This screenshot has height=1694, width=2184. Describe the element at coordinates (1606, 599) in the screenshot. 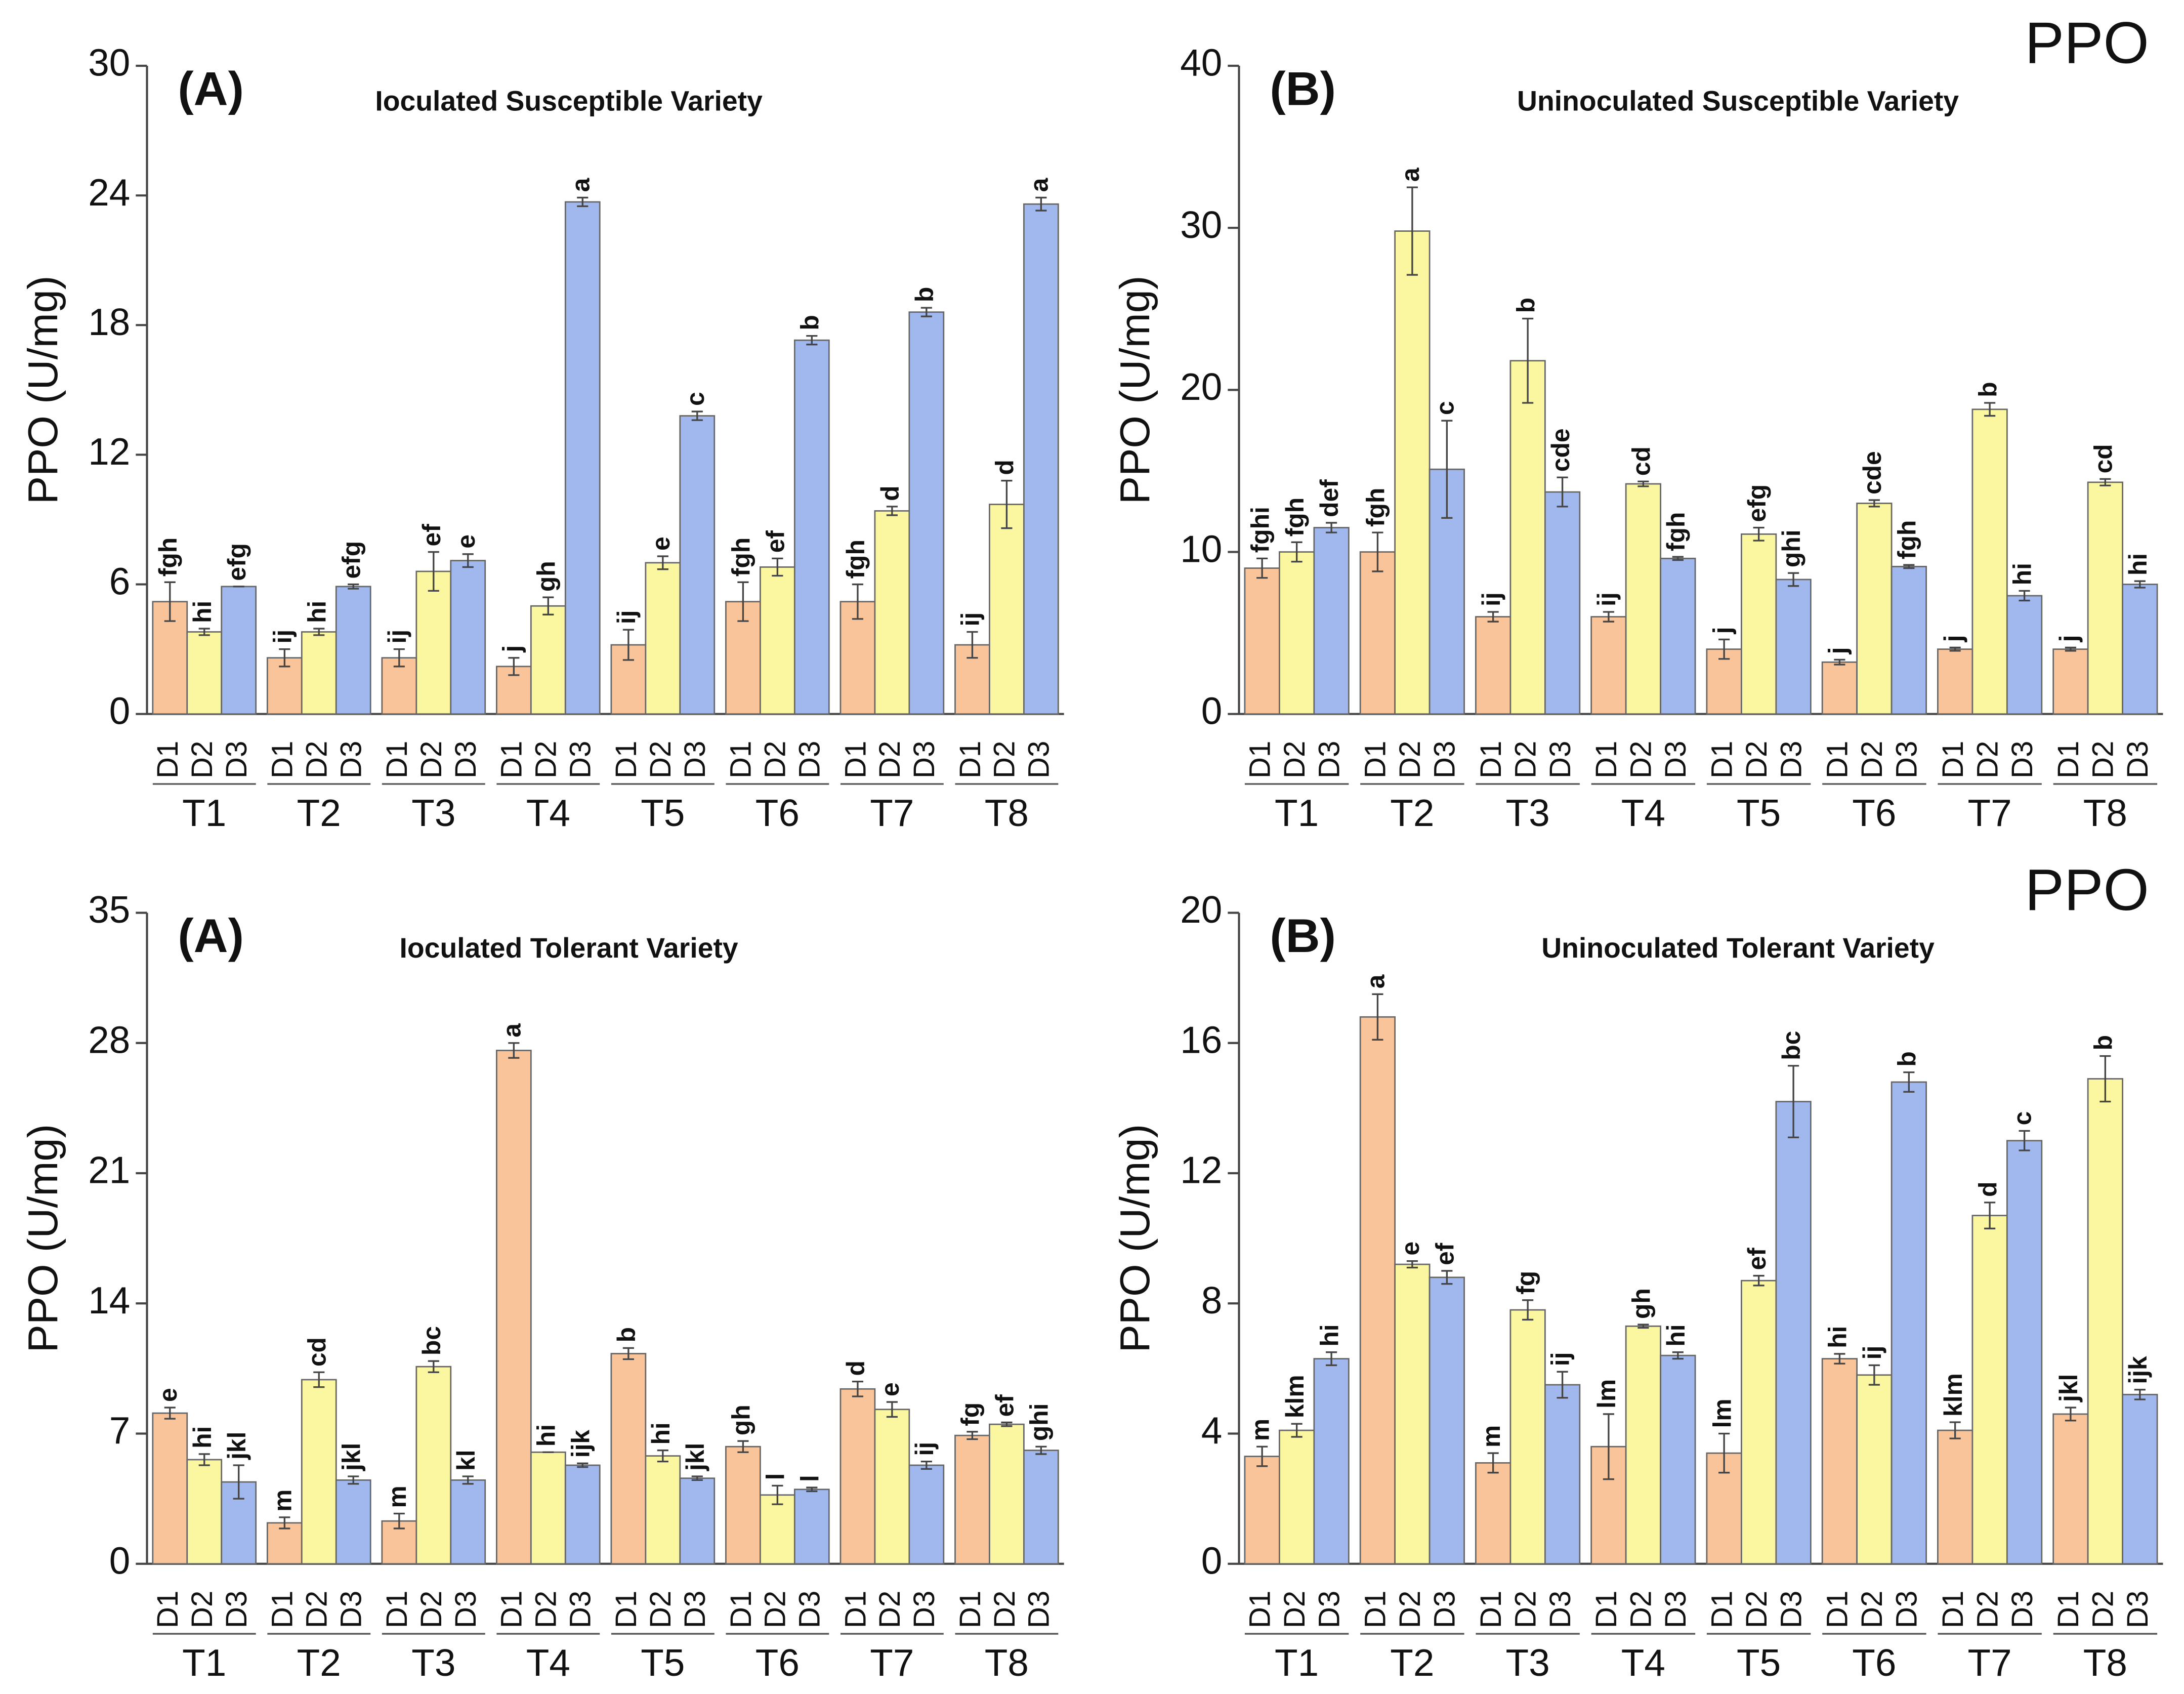

I see `significance-letter: ij` at that location.